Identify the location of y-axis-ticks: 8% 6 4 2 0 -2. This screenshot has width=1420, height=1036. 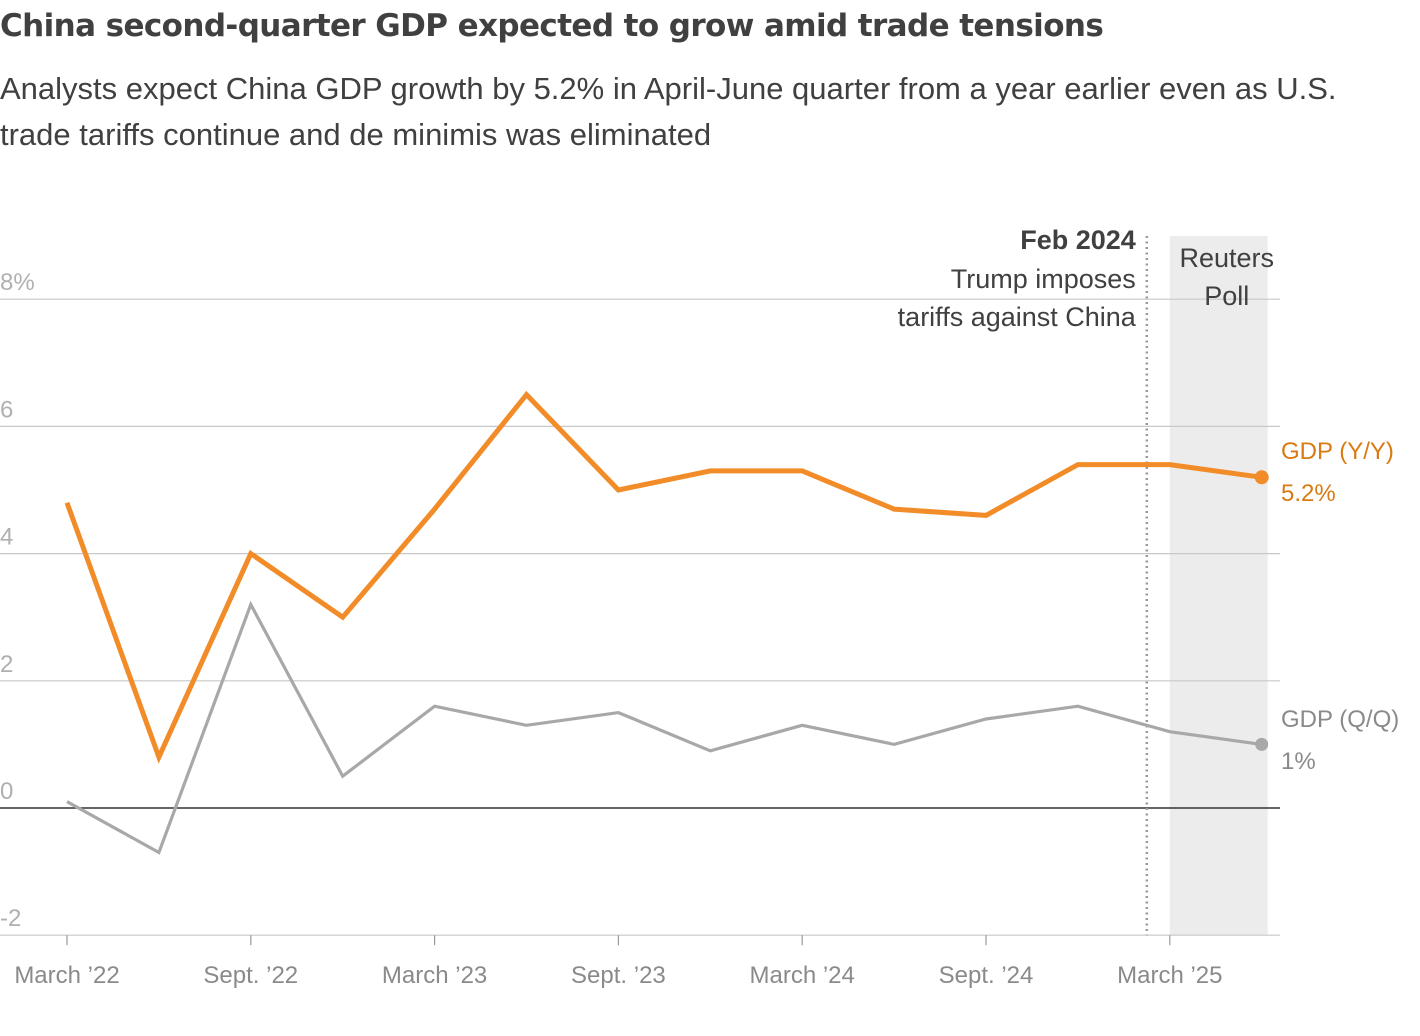
(17, 600).